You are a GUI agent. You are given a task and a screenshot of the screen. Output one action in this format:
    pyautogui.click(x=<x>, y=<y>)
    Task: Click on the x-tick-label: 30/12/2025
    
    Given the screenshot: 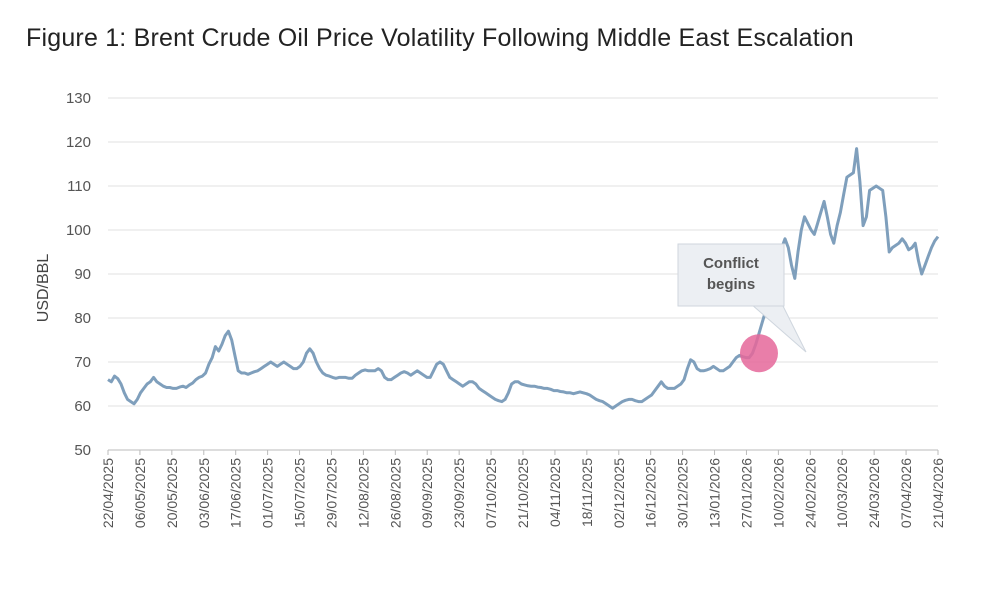 What is the action you would take?
    pyautogui.click(x=683, y=493)
    